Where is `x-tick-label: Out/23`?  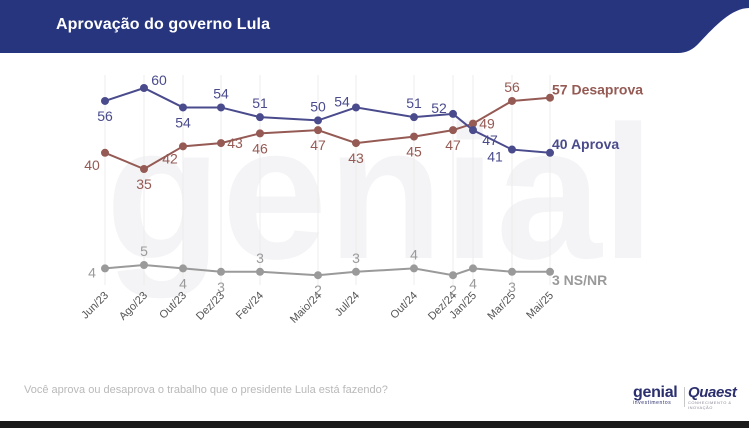
x-tick-label: Out/23 is located at coordinates (173, 306).